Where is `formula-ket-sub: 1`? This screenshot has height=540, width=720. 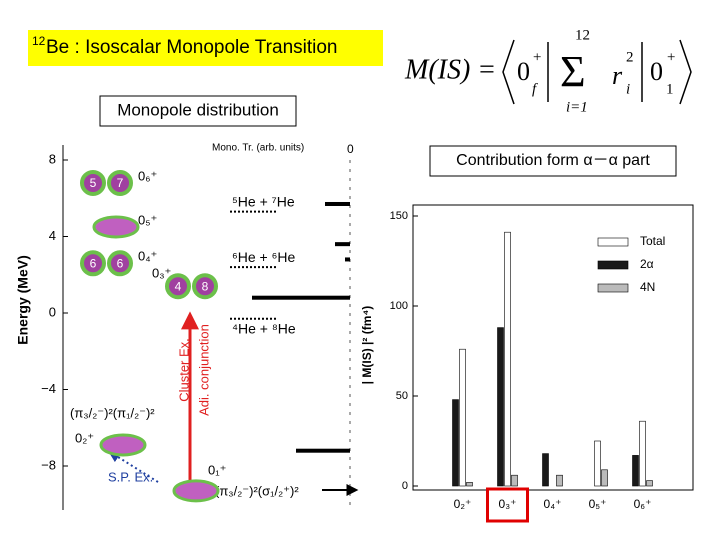 formula-ket-sub: 1 is located at coordinates (670, 89).